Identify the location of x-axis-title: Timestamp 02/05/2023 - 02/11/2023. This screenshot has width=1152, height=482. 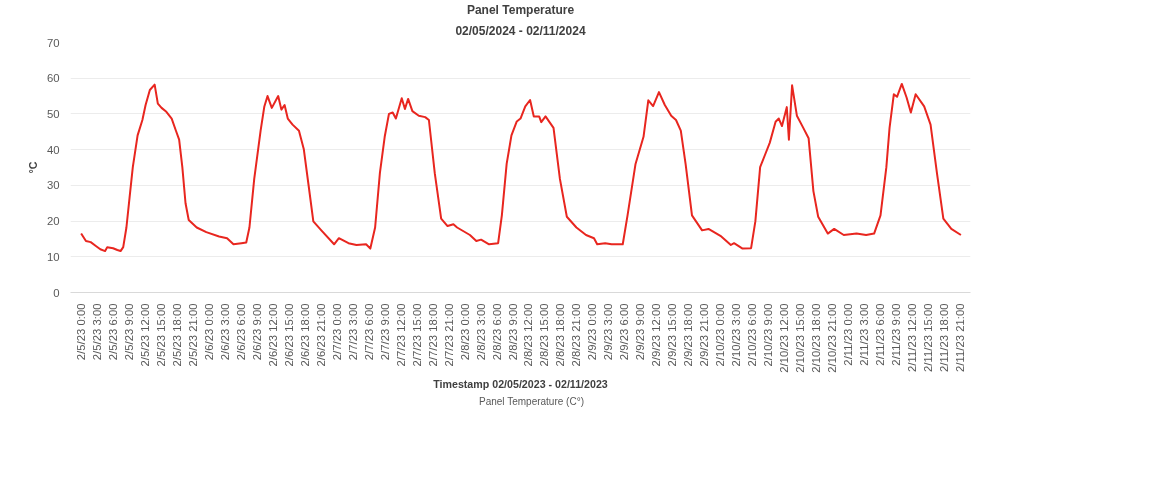
(520, 383).